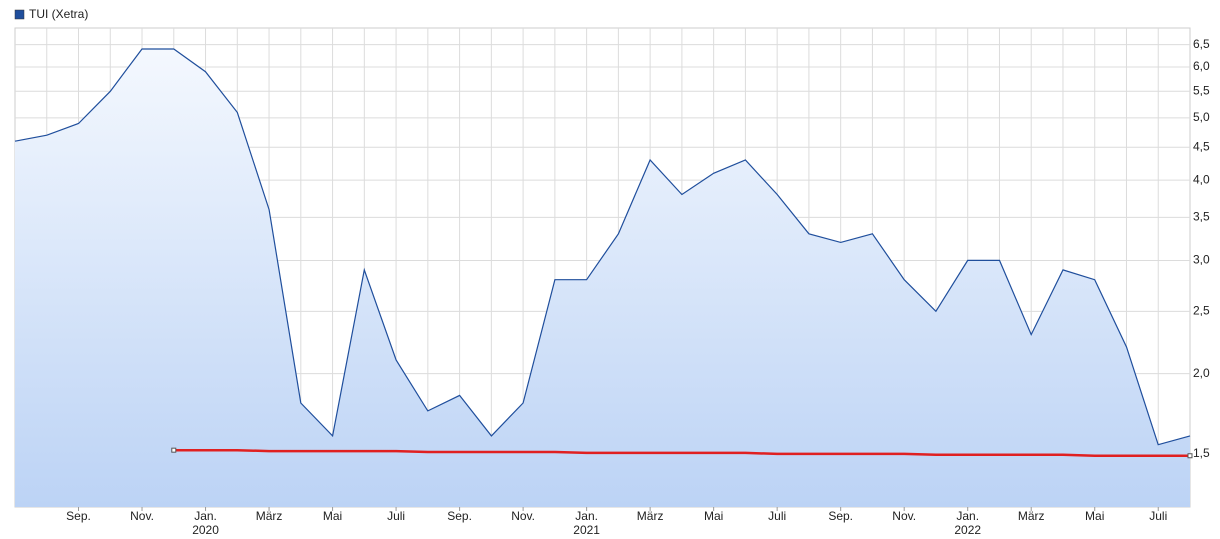 Image resolution: width=1220 pixels, height=539 pixels. What do you see at coordinates (1201, 66) in the screenshot?
I see `y-tick-label: 6,0` at bounding box center [1201, 66].